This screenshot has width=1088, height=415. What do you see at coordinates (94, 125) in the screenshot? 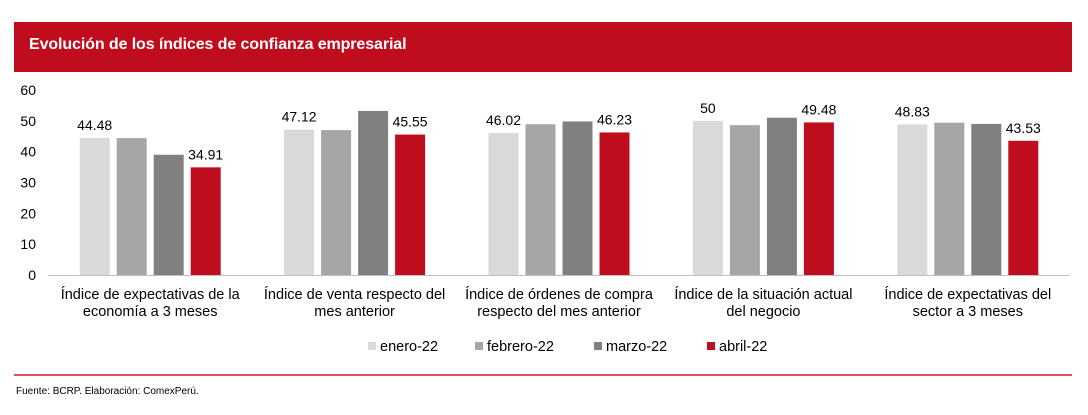
I see `data-label: 44.48` at bounding box center [94, 125].